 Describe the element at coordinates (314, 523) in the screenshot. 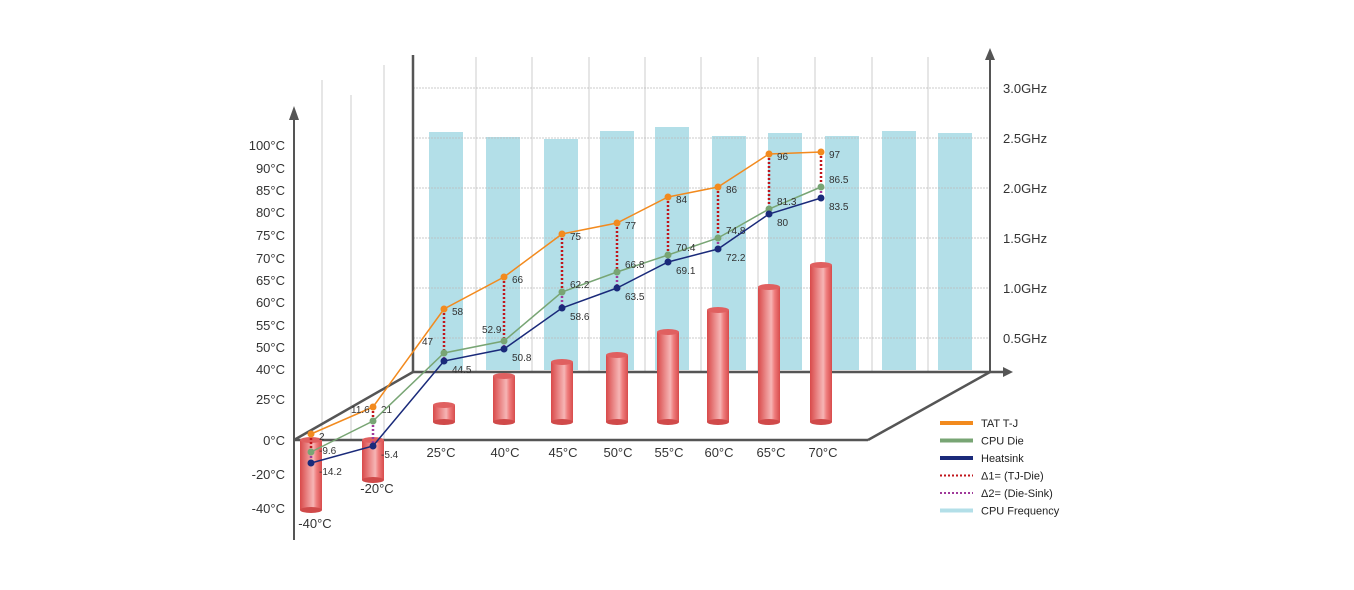

I see `category-label: -40°C` at that location.